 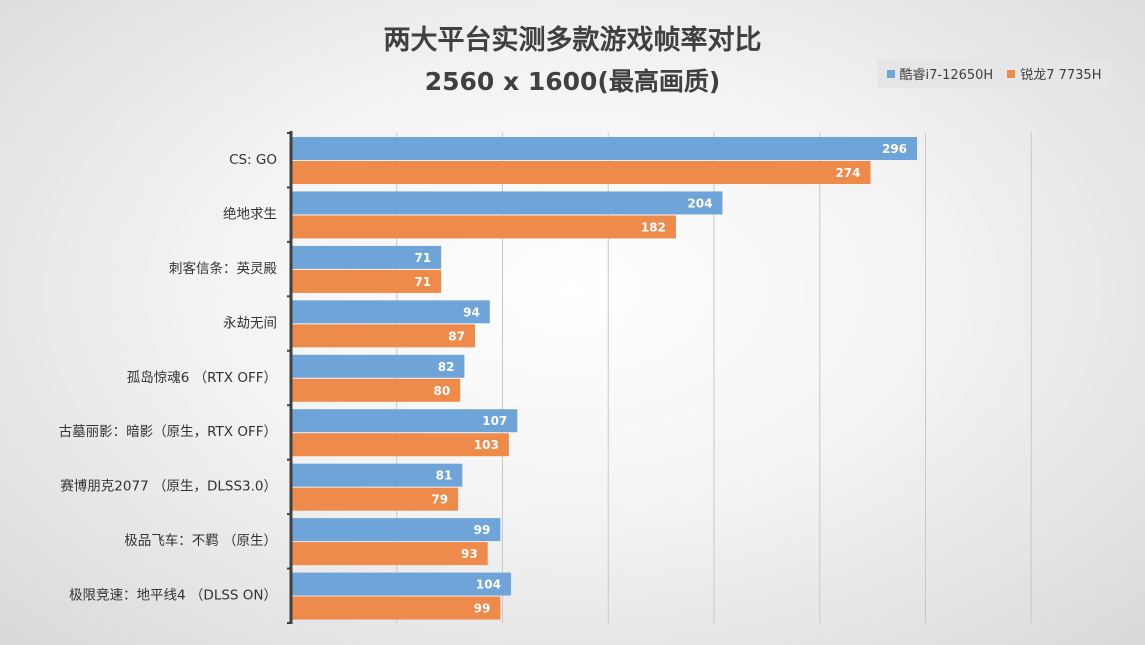 What do you see at coordinates (168, 486) in the screenshot?
I see `category-label: 赛博朋克2077 （原生，DLSS3.0）` at bounding box center [168, 486].